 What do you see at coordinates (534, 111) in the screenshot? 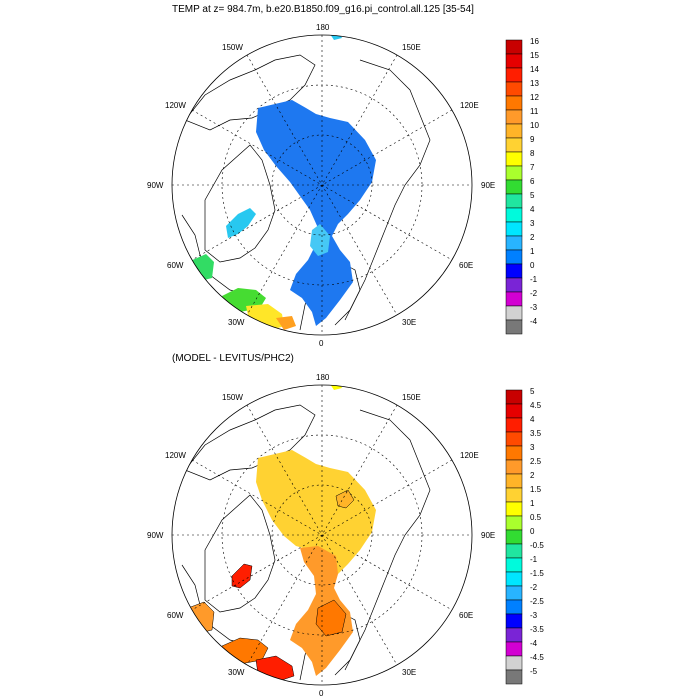
I see `top-colorbar-label: 11` at bounding box center [534, 111].